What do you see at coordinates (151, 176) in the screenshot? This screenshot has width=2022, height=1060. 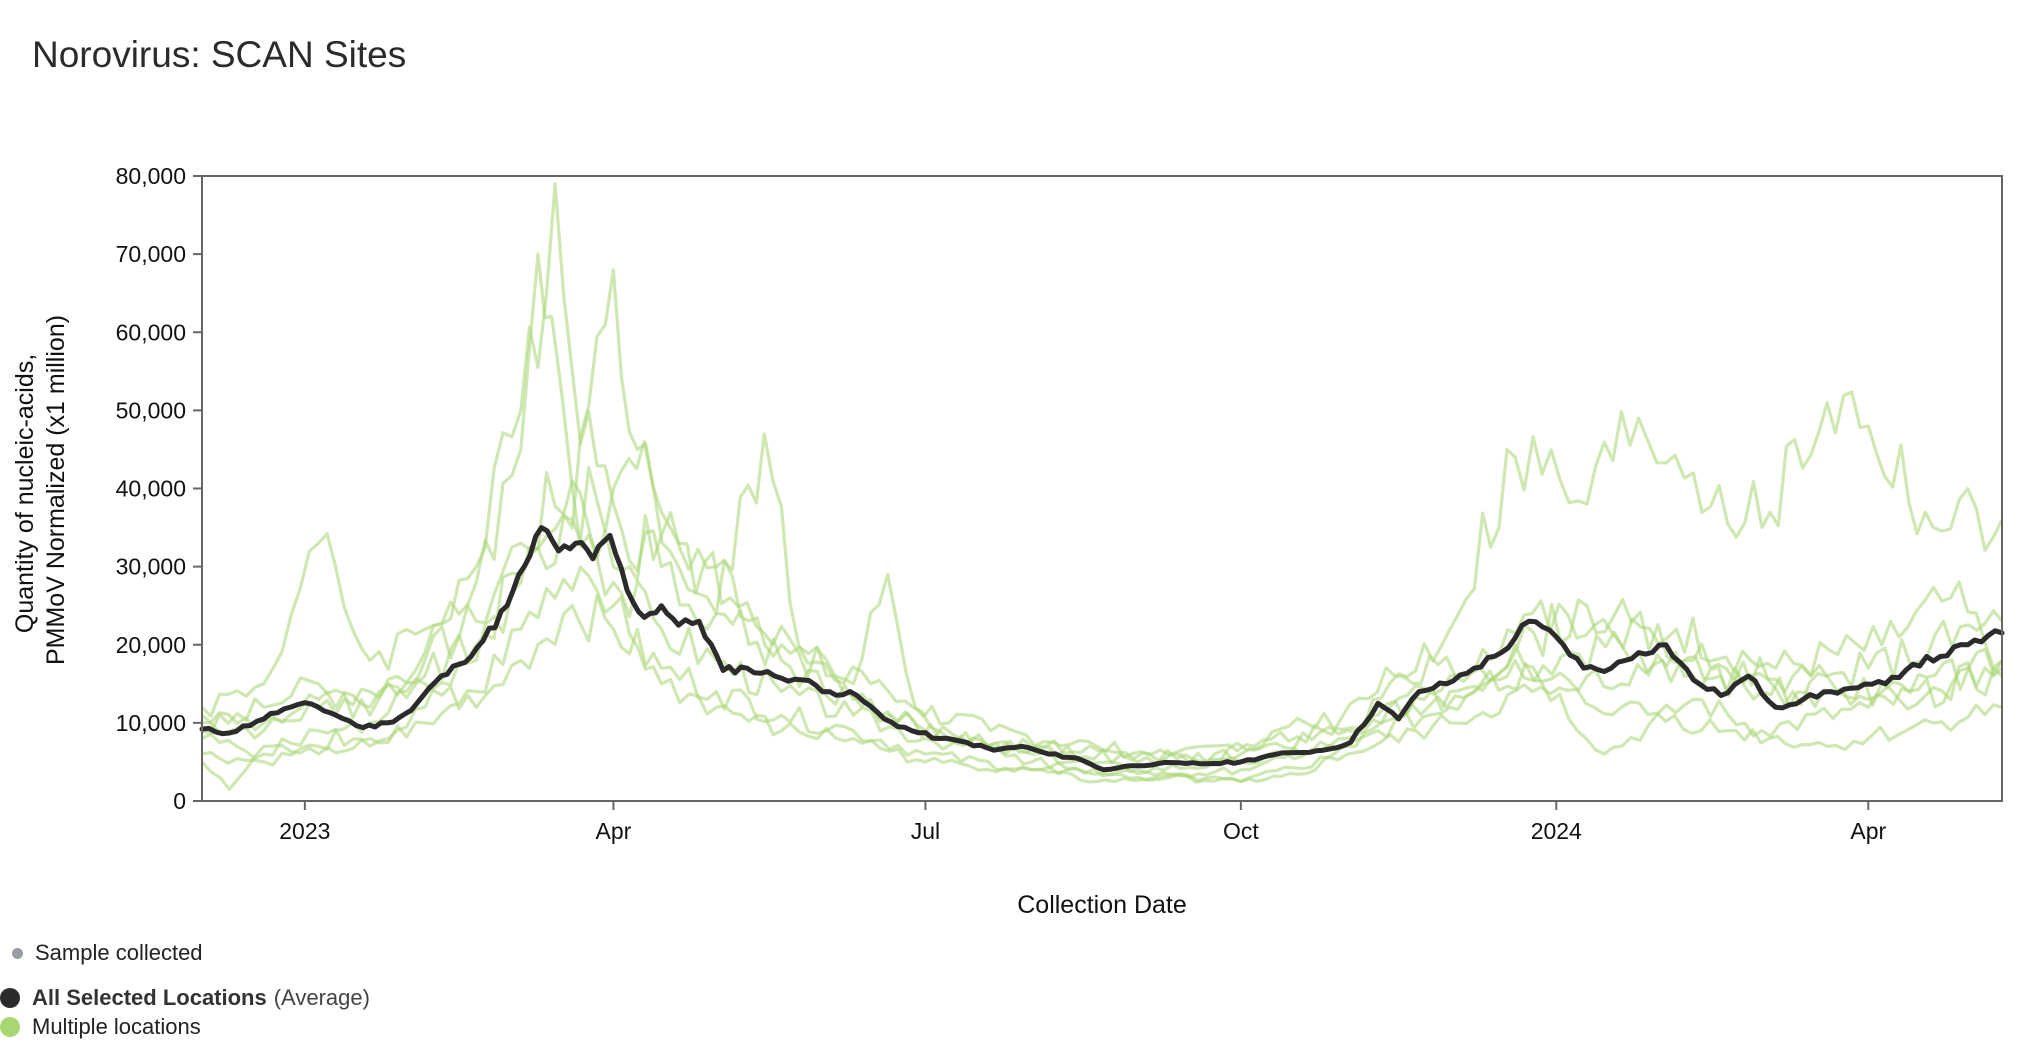 I see `y-tick-label: 80,000` at bounding box center [151, 176].